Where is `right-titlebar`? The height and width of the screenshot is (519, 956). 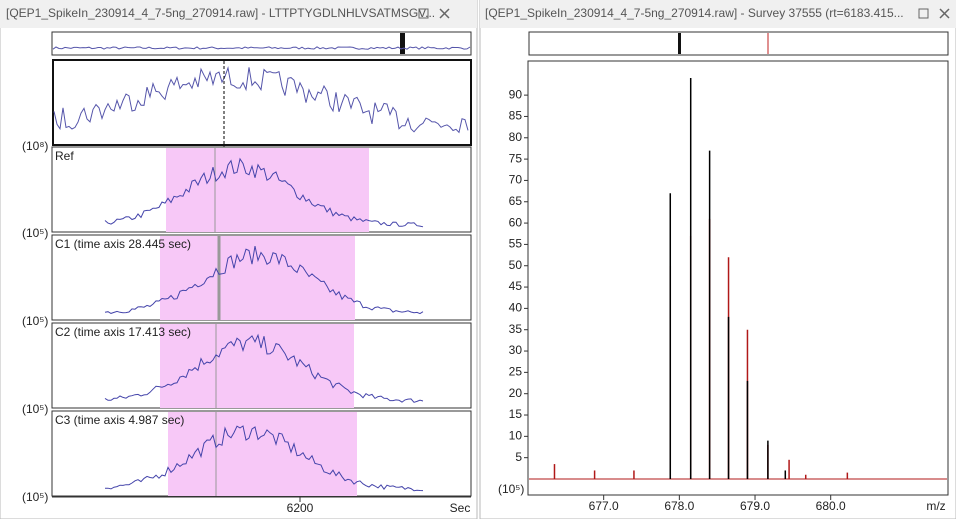
right-titlebar is located at coordinates (718, 14).